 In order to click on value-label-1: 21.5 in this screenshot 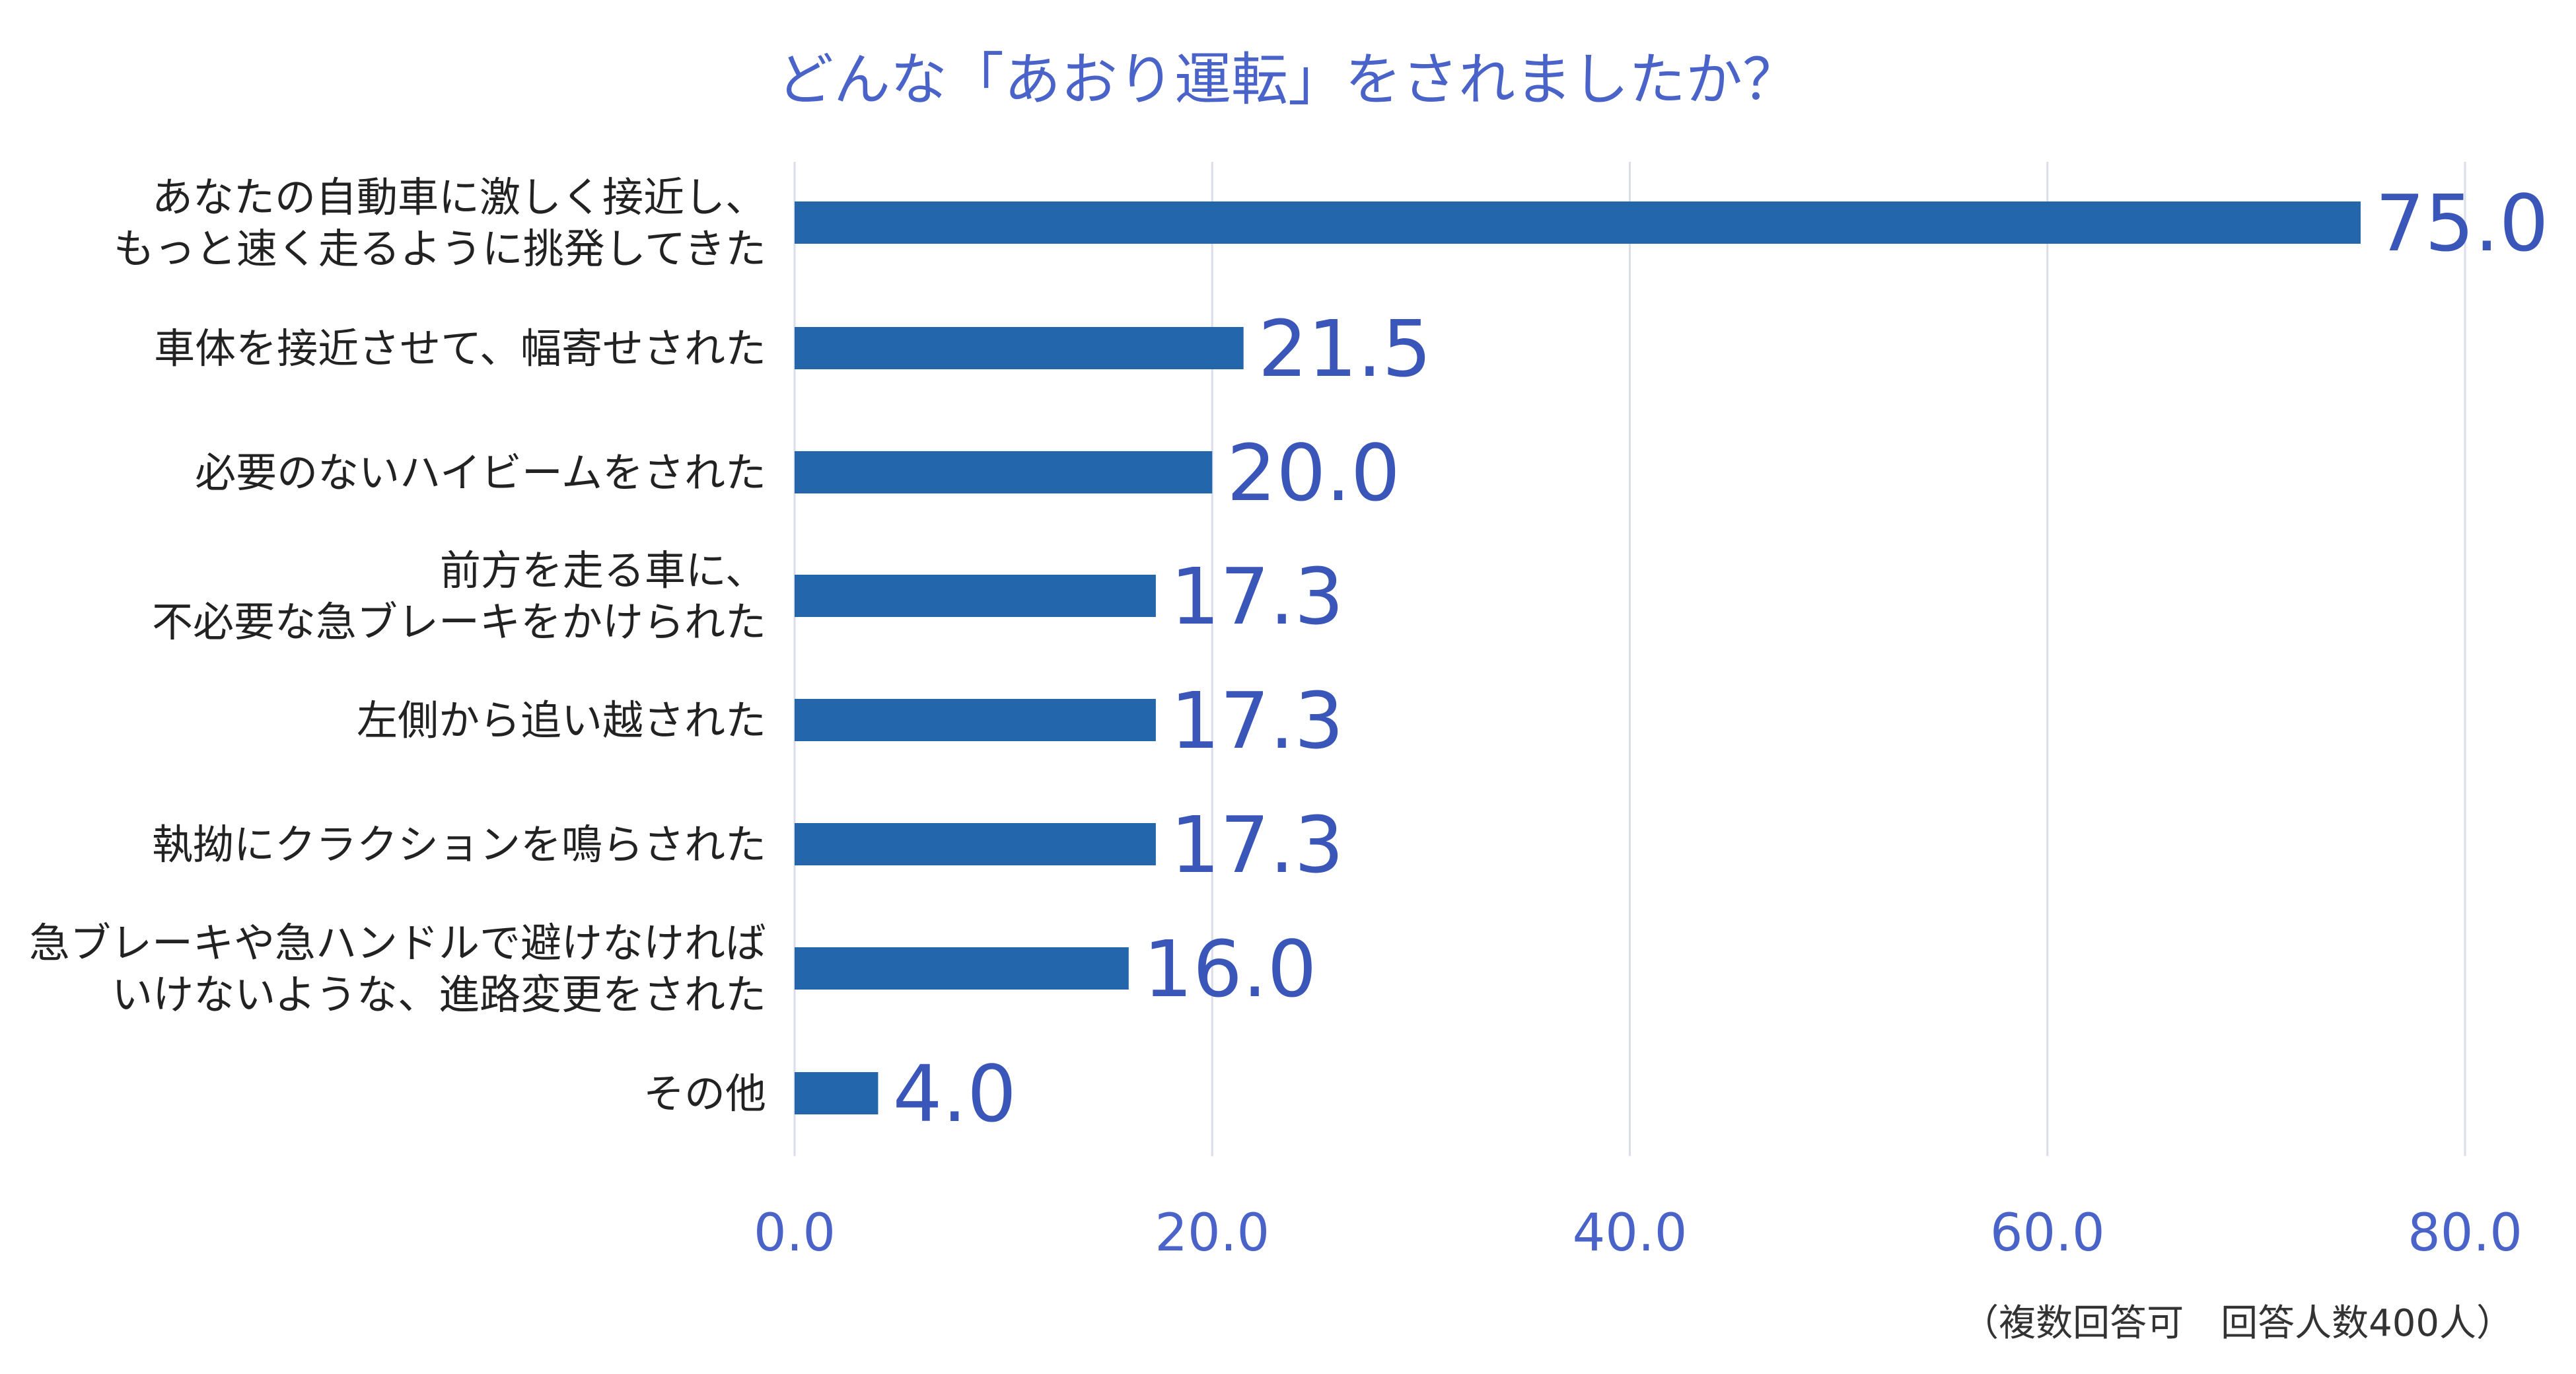, I will do `click(1345, 348)`.